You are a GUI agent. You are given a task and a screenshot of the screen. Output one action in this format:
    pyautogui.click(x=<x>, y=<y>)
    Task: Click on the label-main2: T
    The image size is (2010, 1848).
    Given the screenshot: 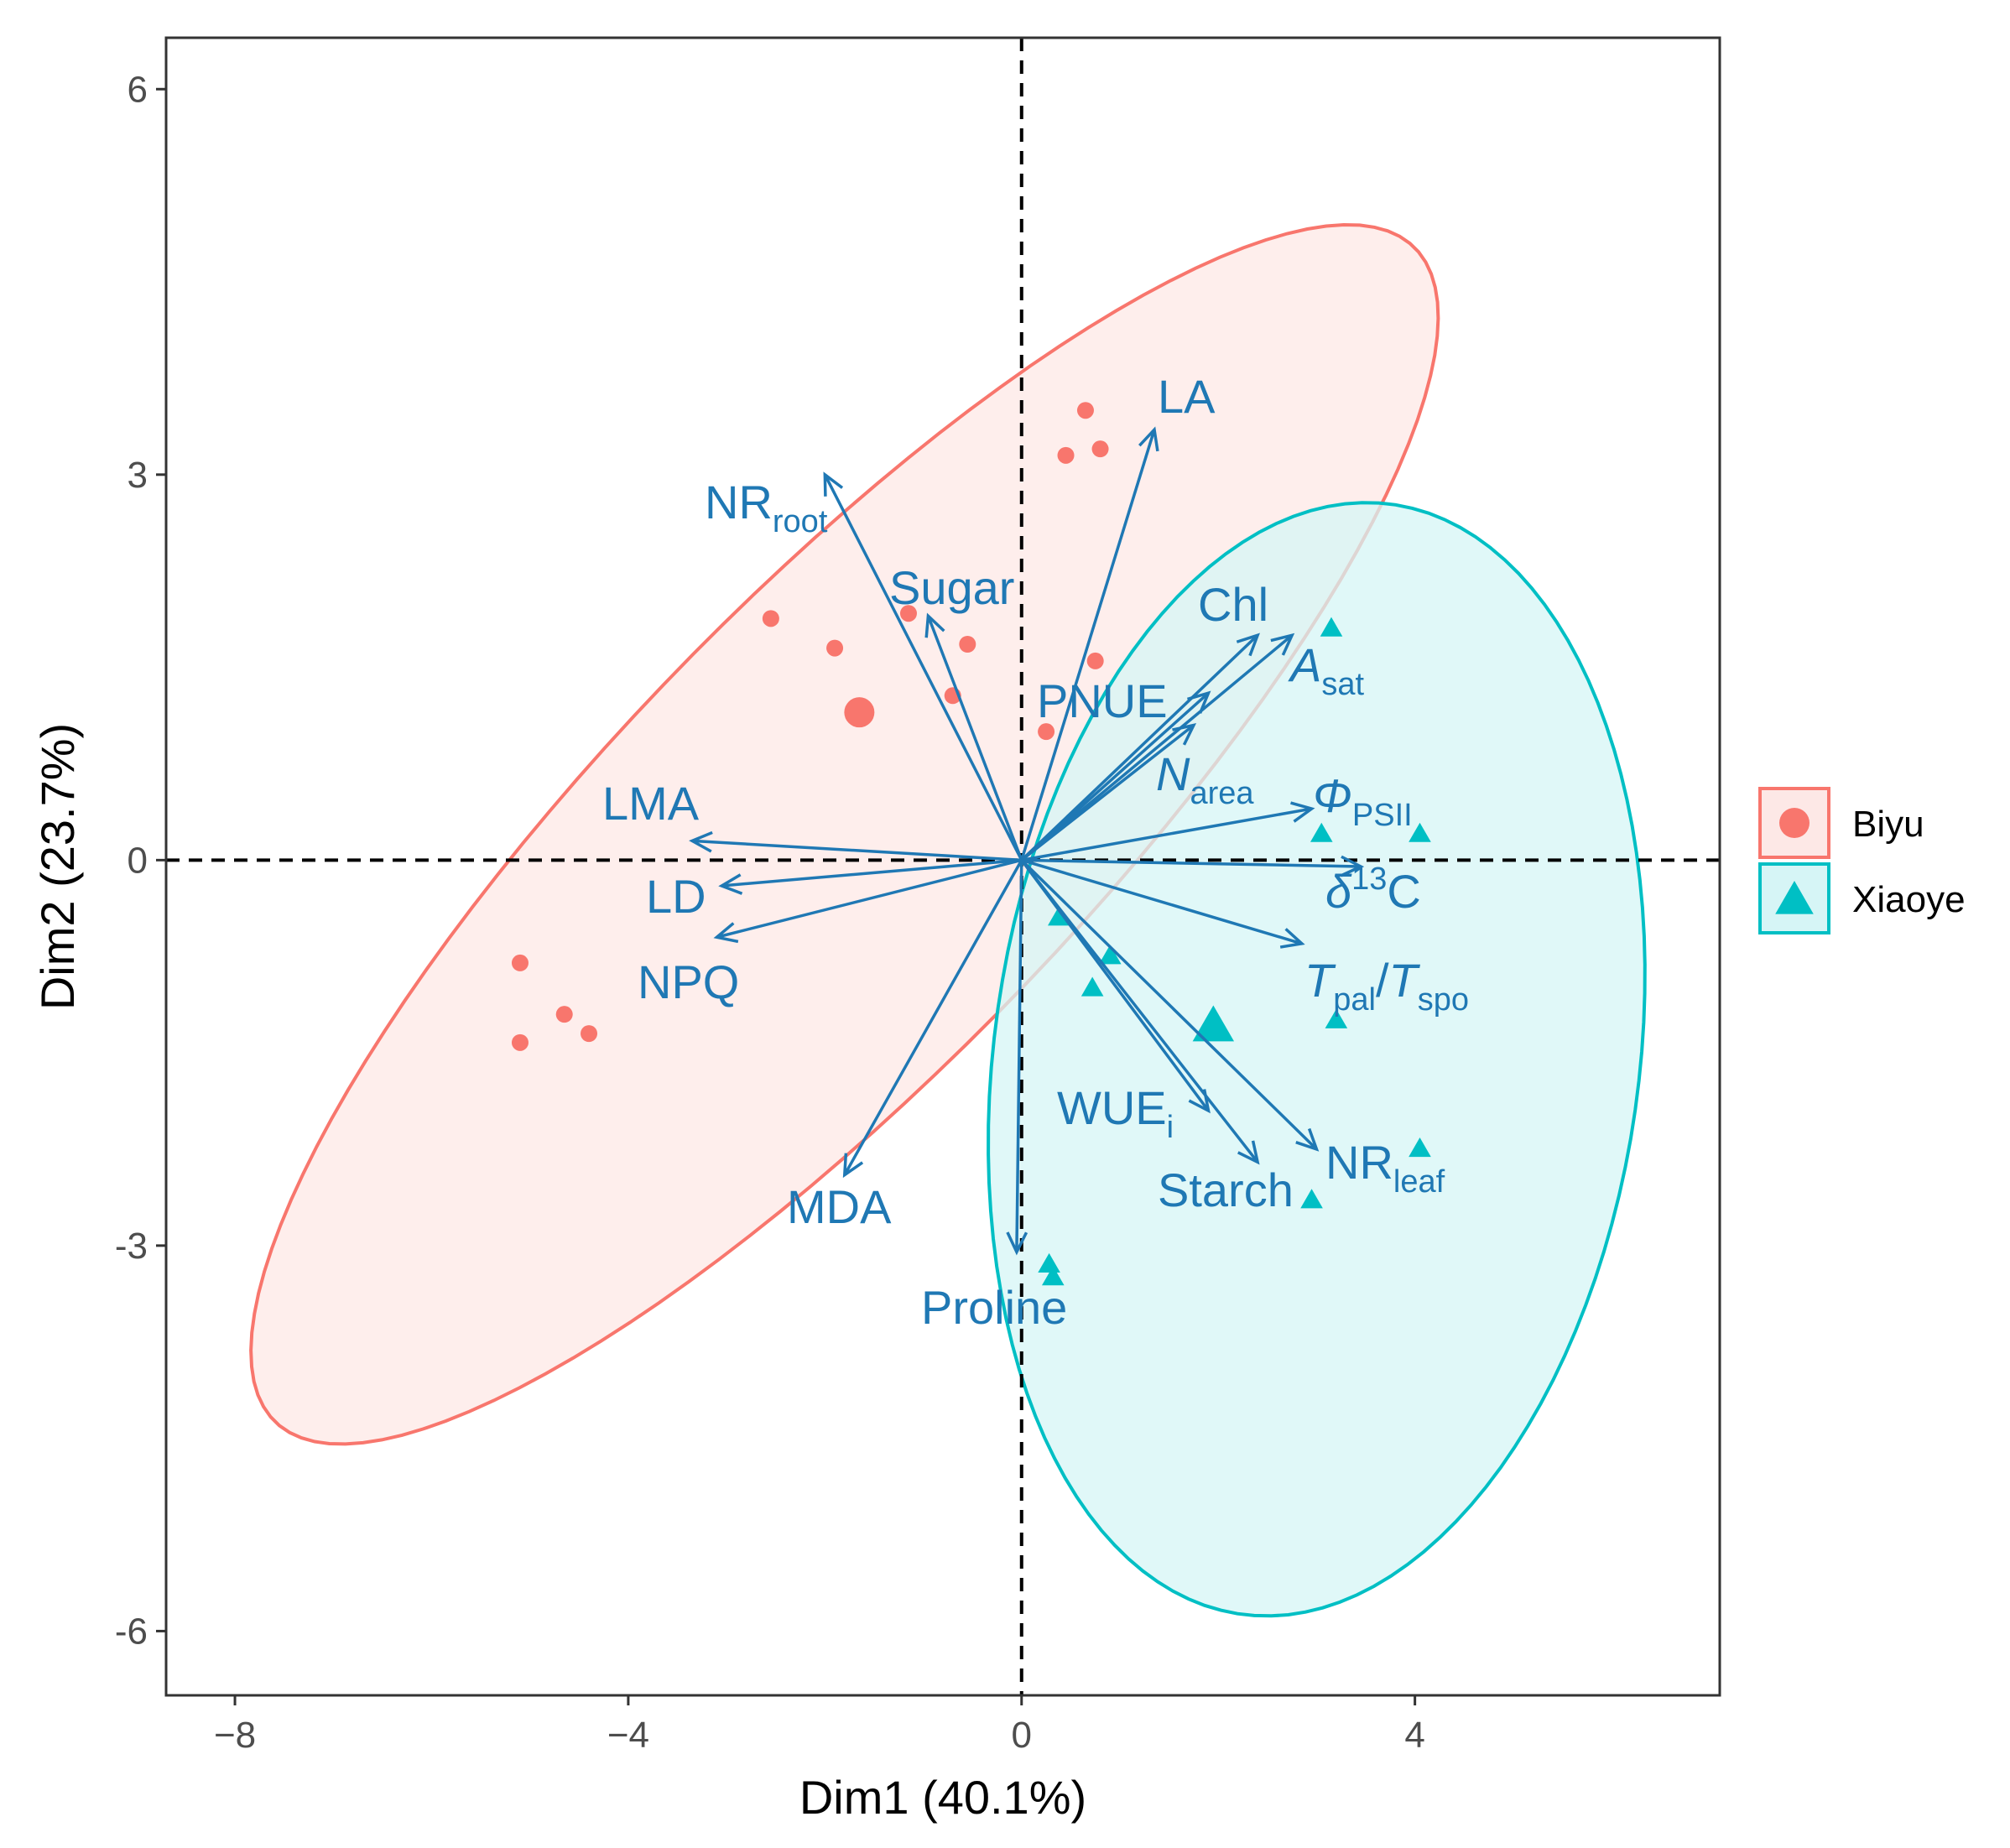 What is the action you would take?
    pyautogui.click(x=1405, y=980)
    